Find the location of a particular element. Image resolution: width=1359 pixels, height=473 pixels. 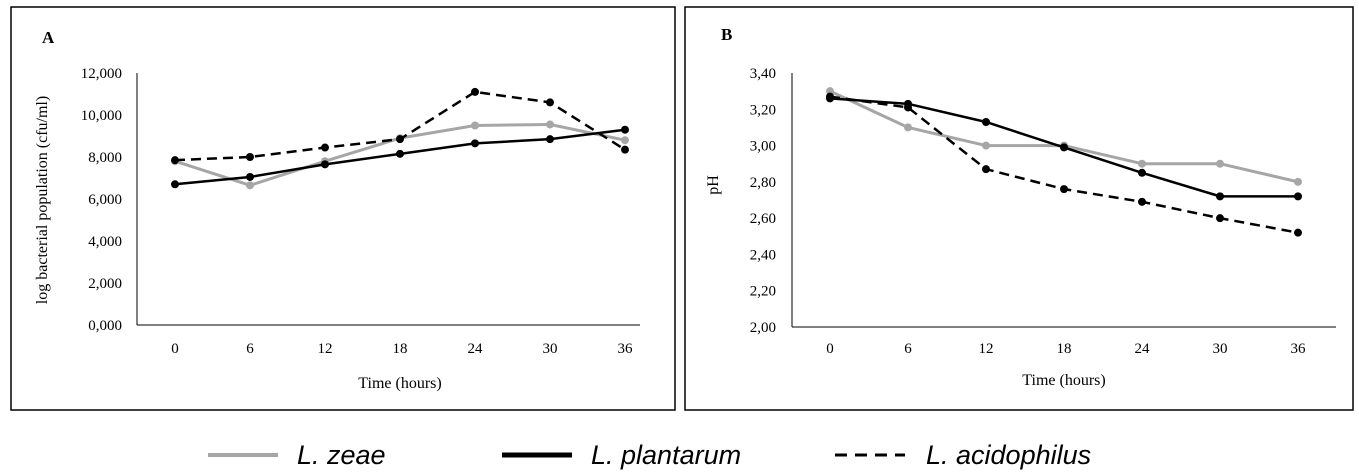

legend: L. zeae L. plantarum L. acidophilus is located at coordinates (649, 455).